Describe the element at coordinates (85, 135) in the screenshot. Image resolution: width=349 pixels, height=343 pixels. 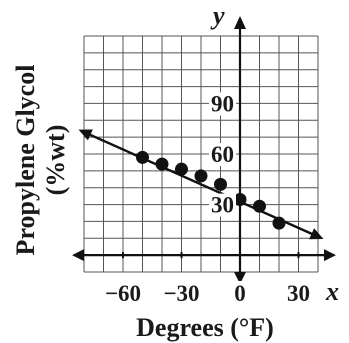
I see `trend-arrow-left` at that location.